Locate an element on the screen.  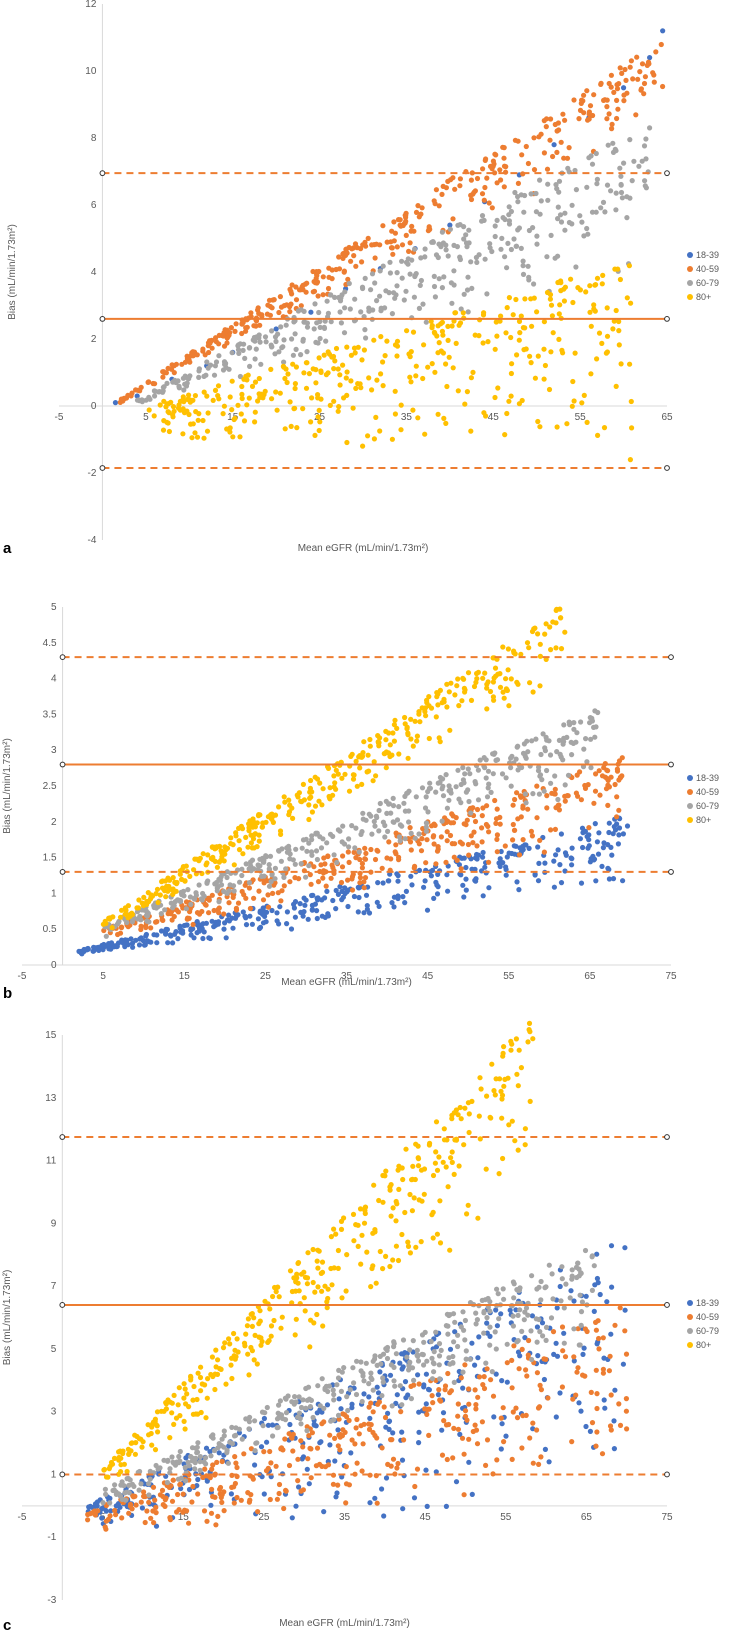
x-tick-label: 5 is located at coordinates (146, 417).